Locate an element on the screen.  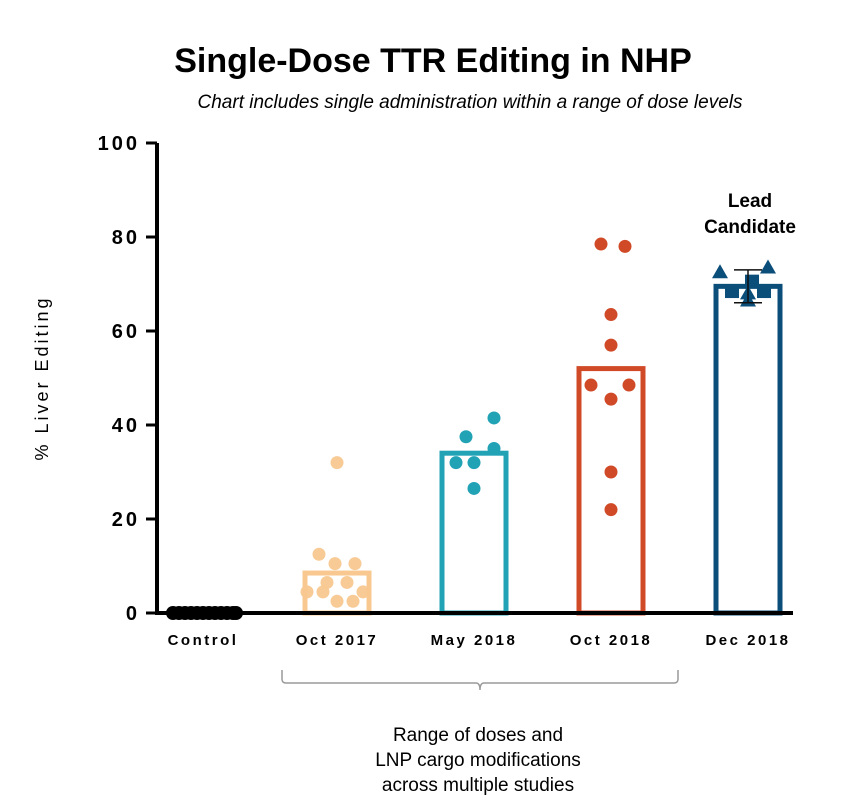
y-tick-label: 60 is located at coordinates (126, 332).